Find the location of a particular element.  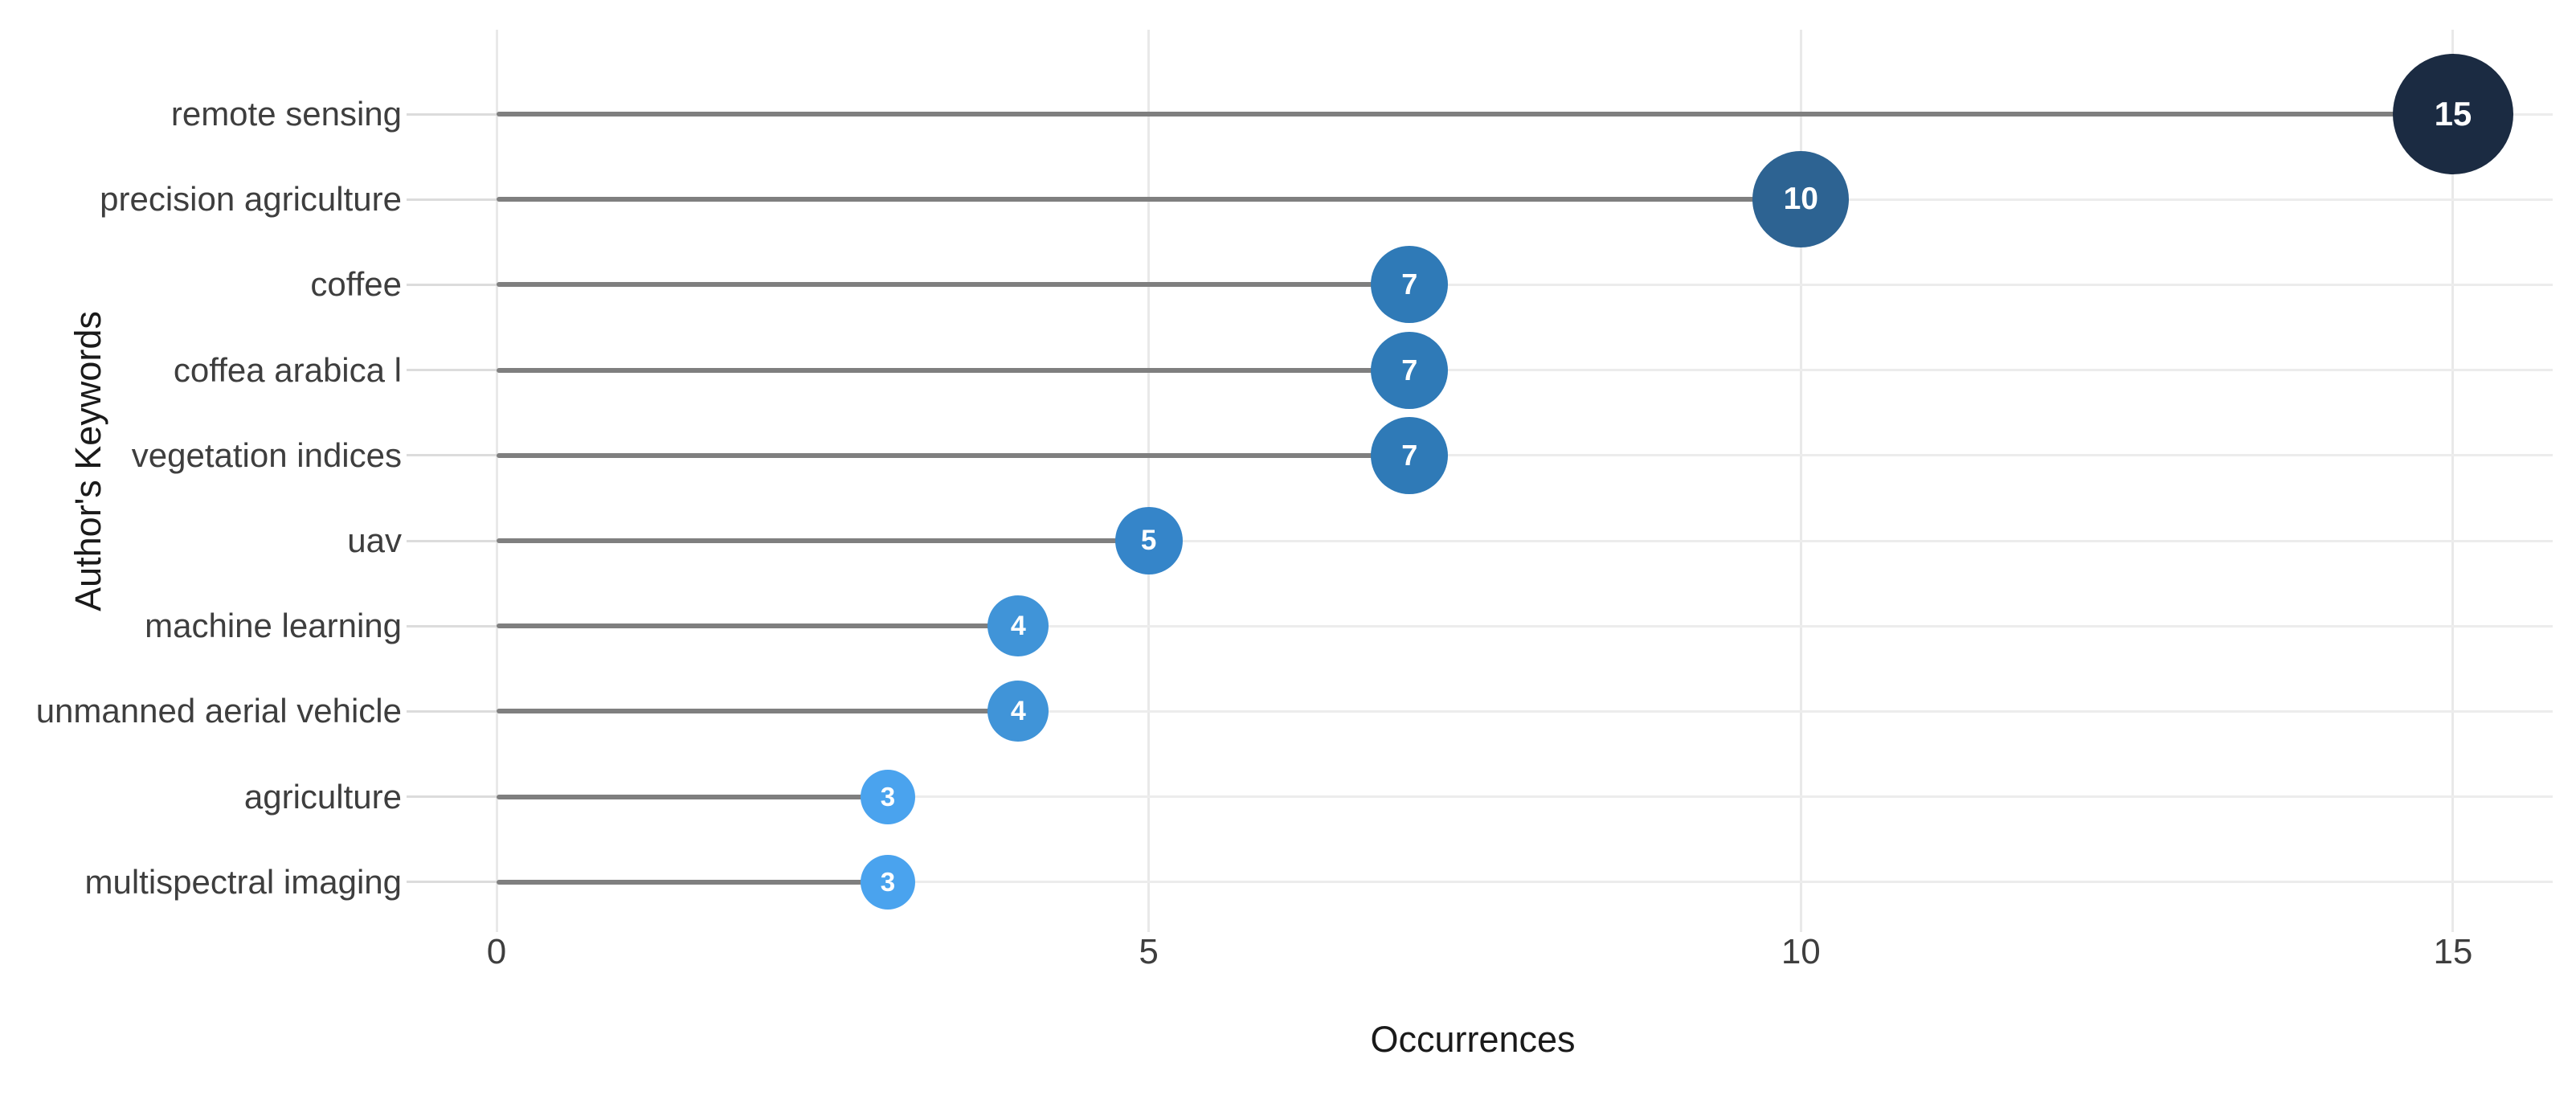

y-category-label: machine learning is located at coordinates (273, 626).